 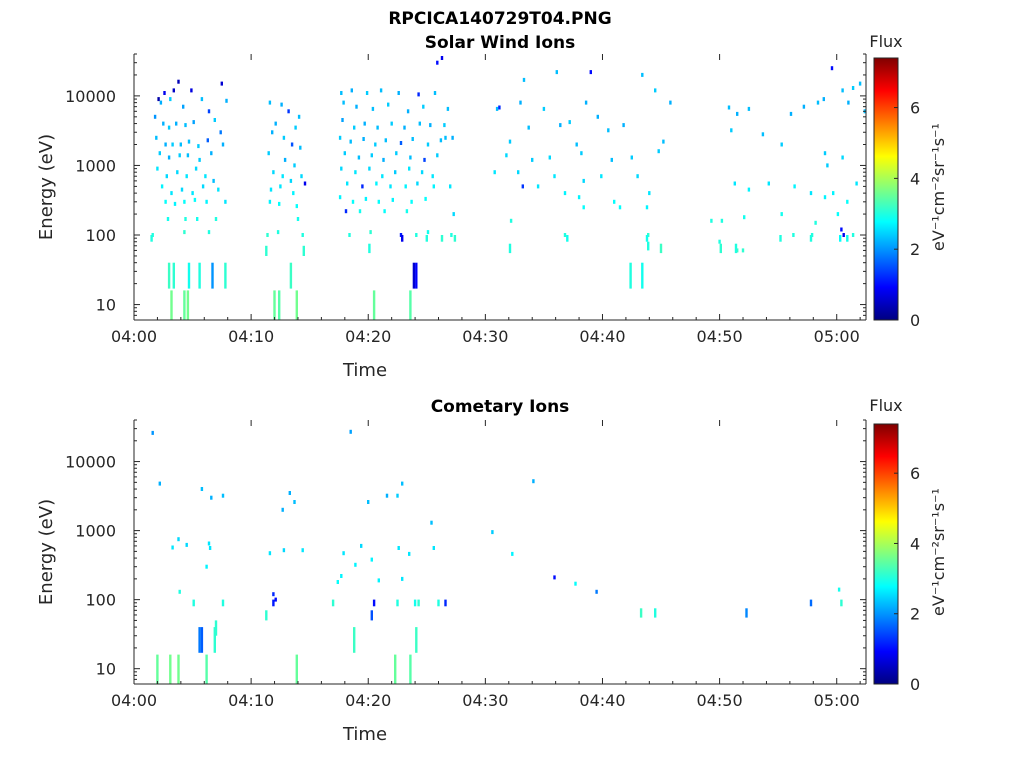 I want to click on x-tick-label: 05:00, so click(x=837, y=700).